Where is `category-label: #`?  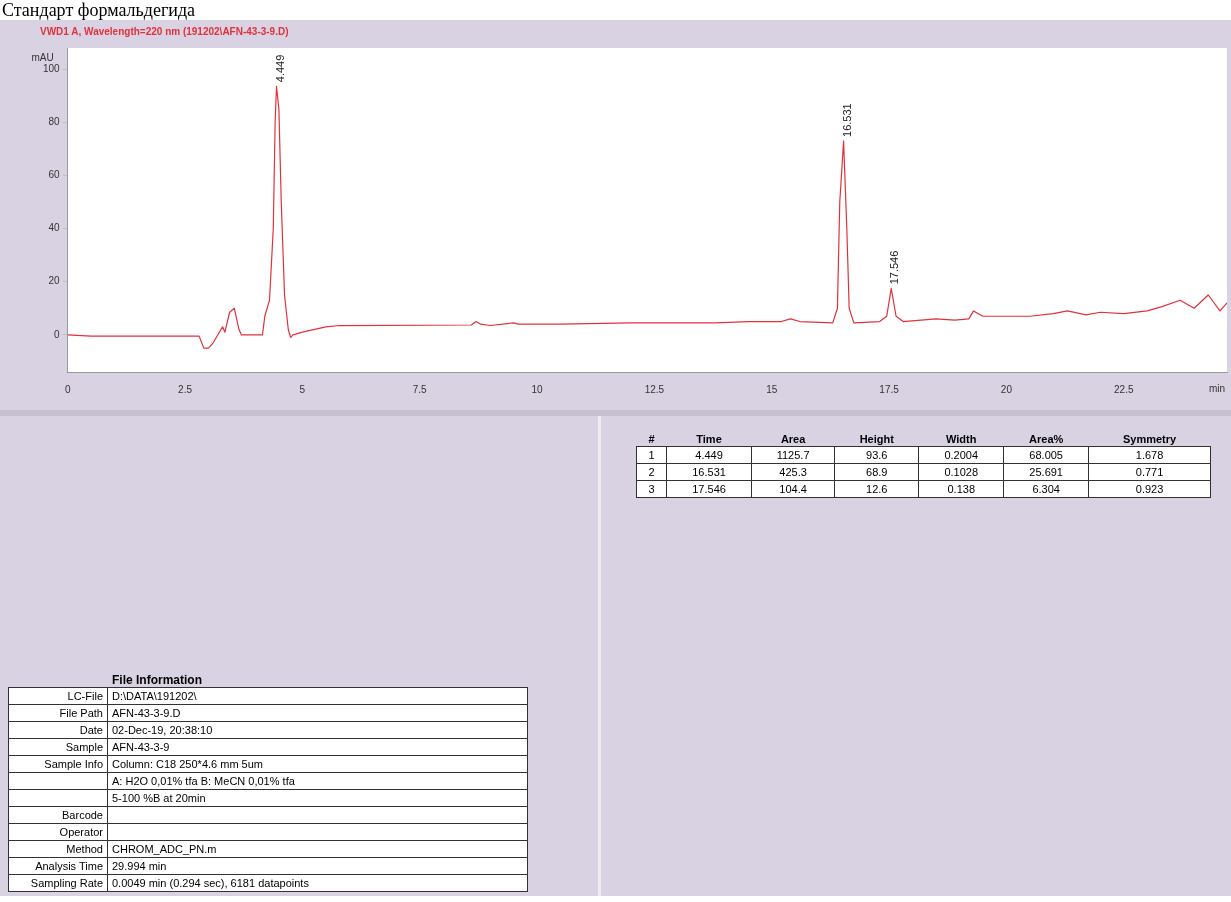
category-label: # is located at coordinates (651, 439).